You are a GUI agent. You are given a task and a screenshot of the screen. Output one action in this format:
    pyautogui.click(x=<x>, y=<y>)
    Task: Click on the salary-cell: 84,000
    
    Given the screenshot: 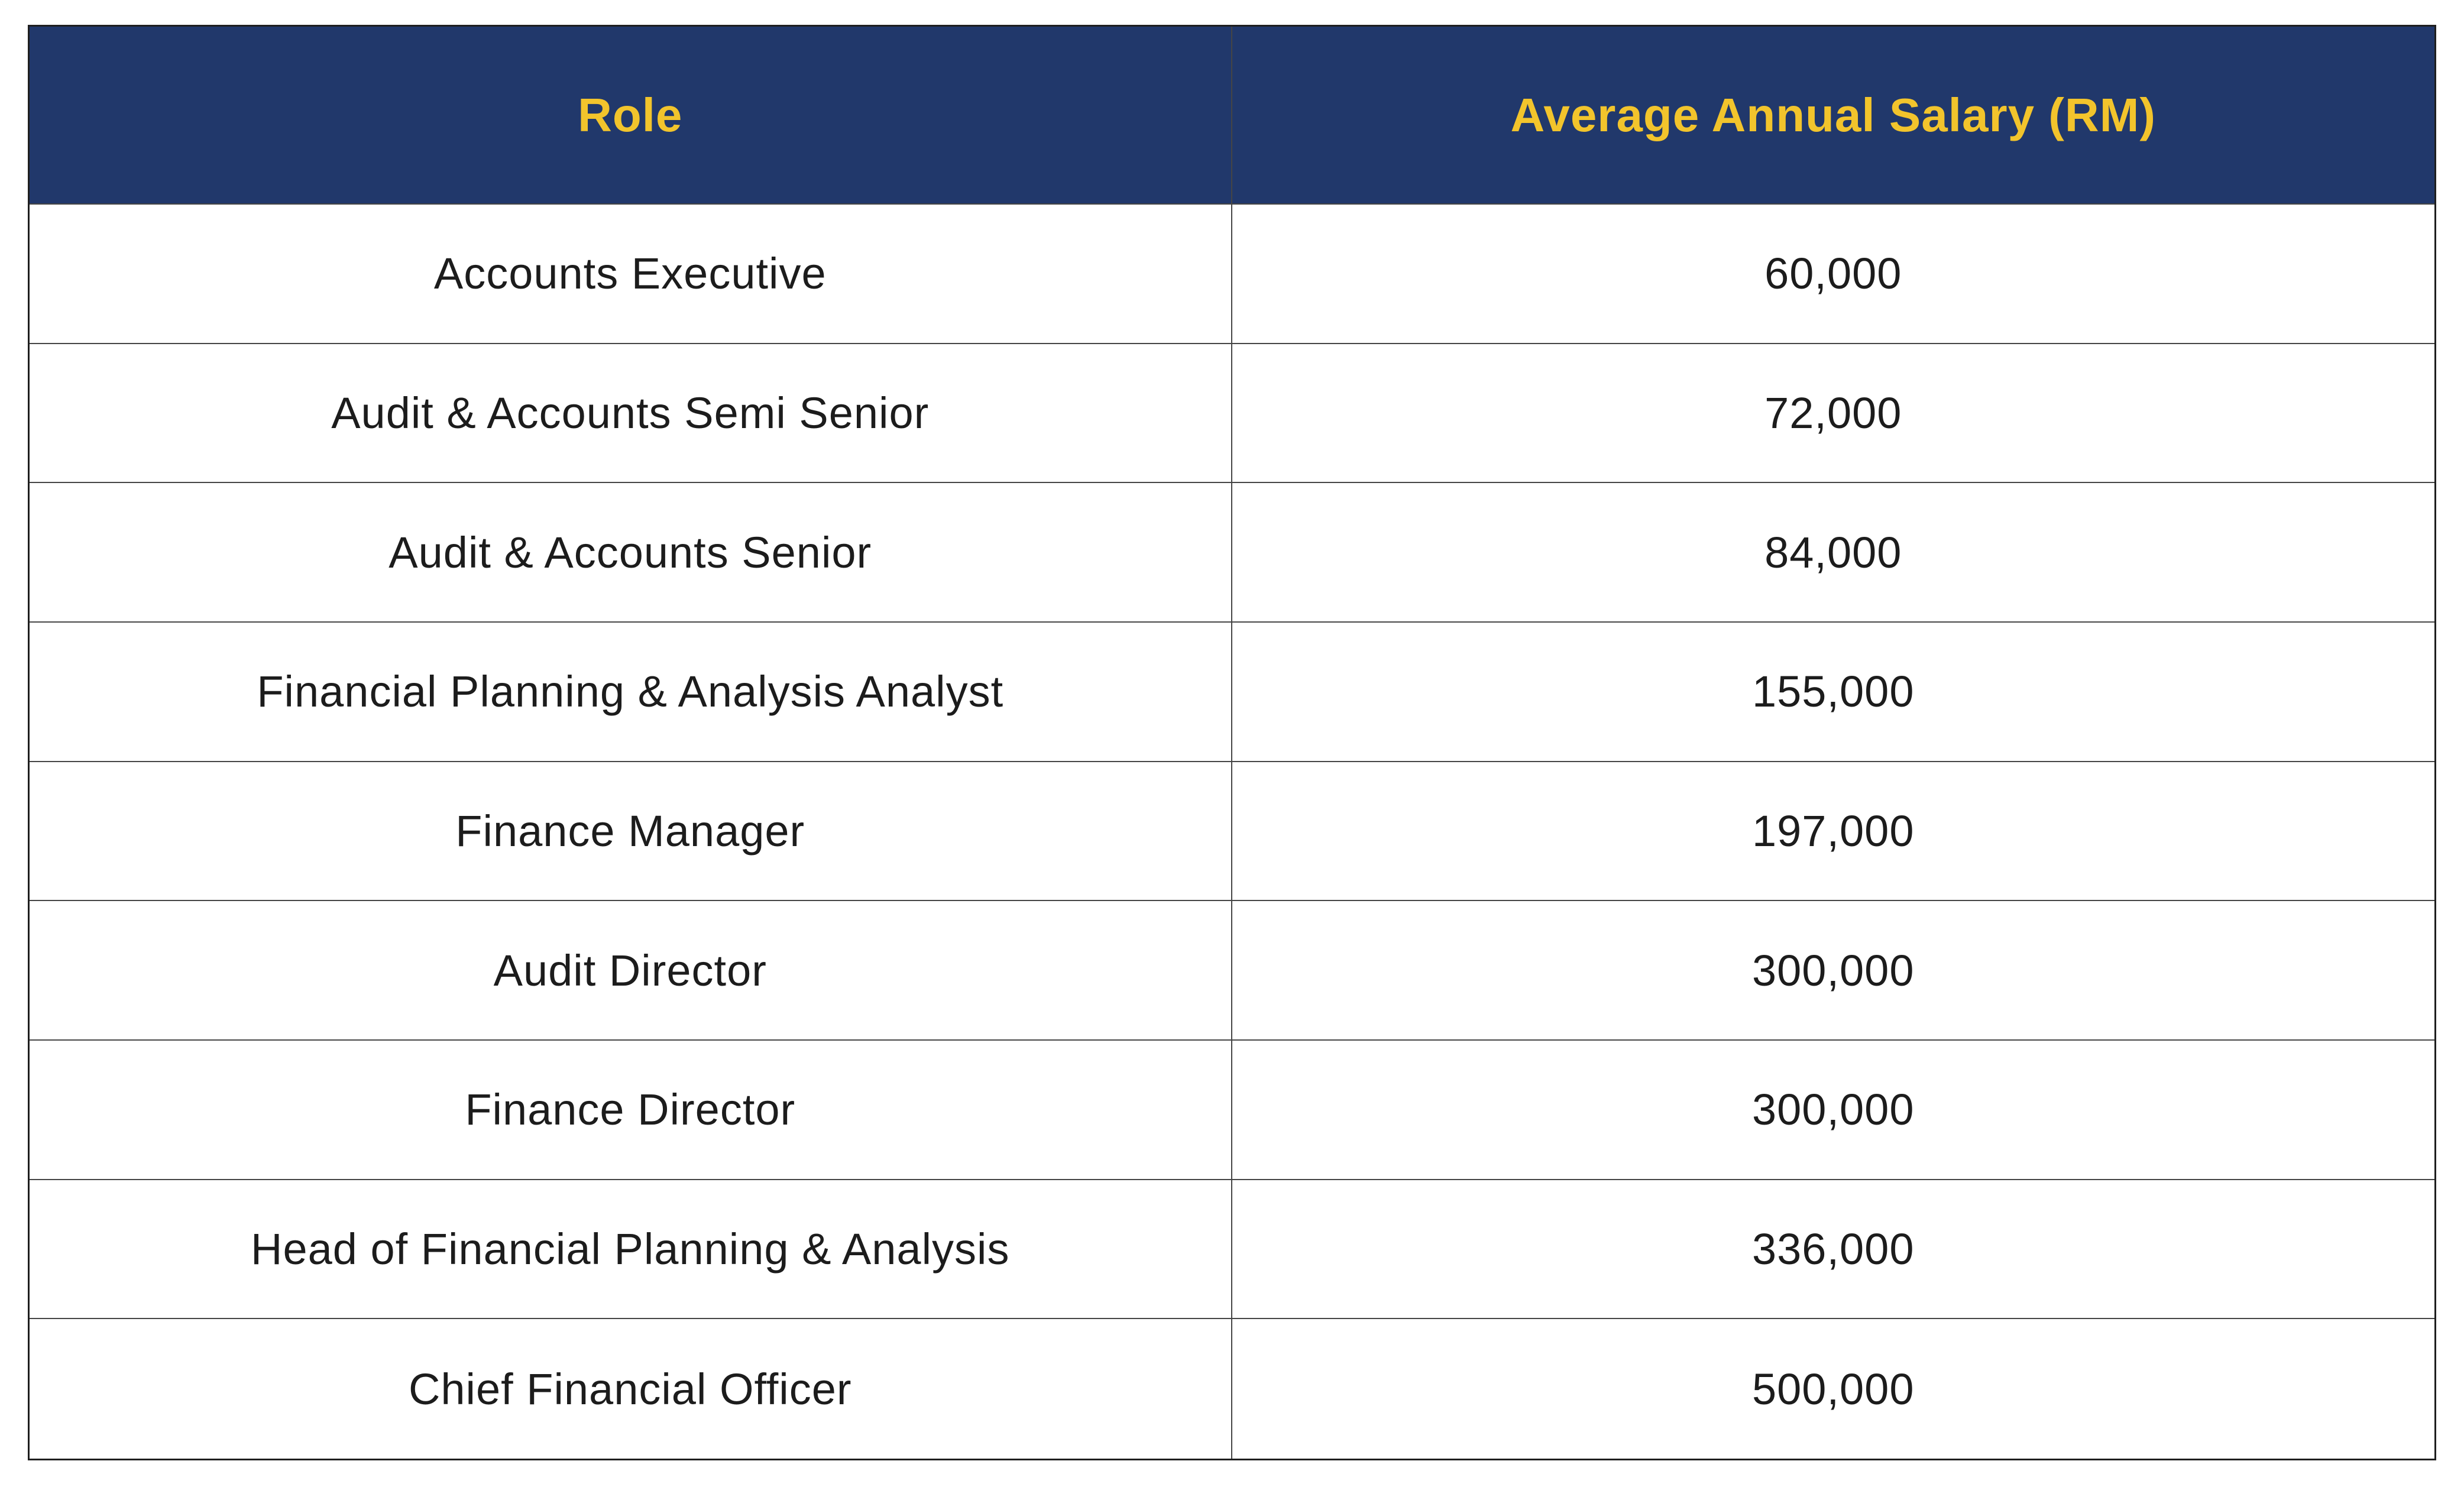 What is the action you would take?
    pyautogui.click(x=1833, y=553)
    